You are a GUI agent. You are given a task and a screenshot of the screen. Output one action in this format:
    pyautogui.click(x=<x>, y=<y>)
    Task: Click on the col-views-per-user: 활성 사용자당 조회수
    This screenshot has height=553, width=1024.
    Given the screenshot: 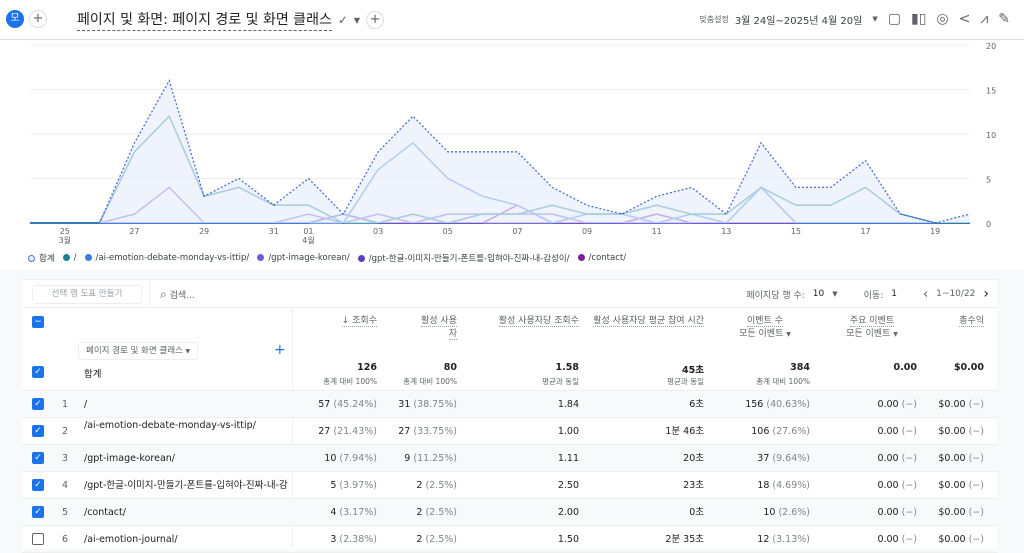 What is the action you would take?
    pyautogui.click(x=529, y=321)
    